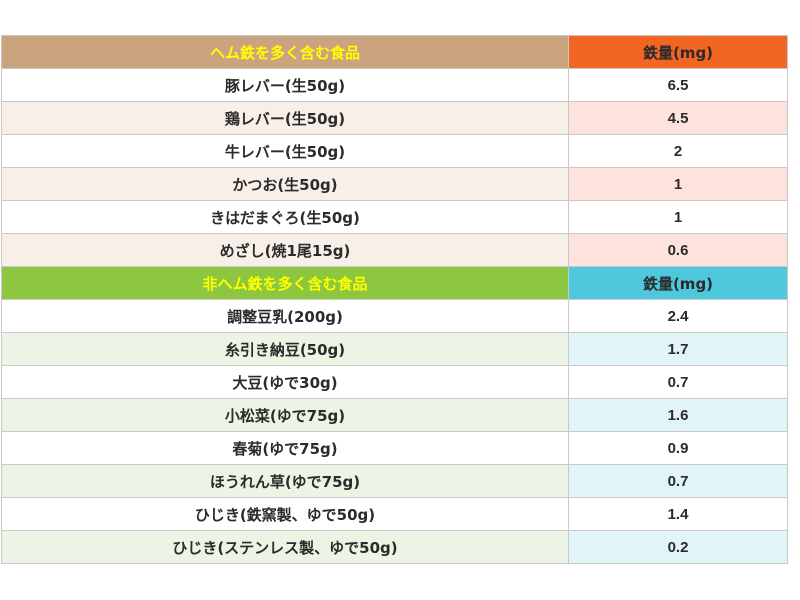 The width and height of the screenshot is (800, 600). What do you see at coordinates (678, 316) in the screenshot?
I see `iron-value: 2.4` at bounding box center [678, 316].